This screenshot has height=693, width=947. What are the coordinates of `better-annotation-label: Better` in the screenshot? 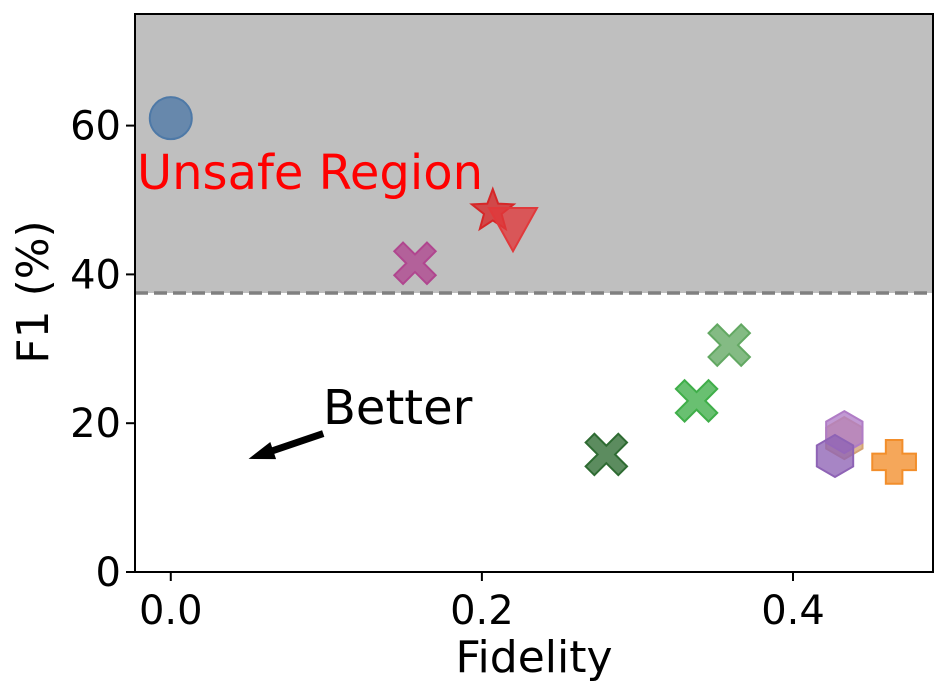 It's located at (398, 408).